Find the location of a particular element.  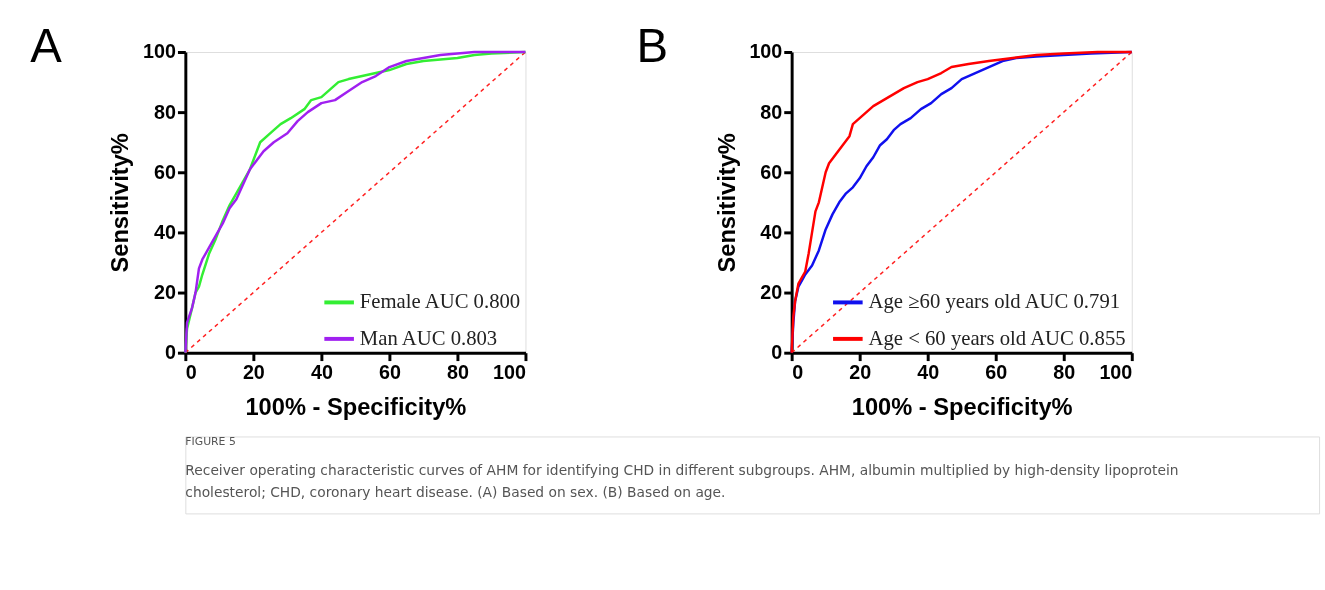

chart-title: B is located at coordinates (652, 45).